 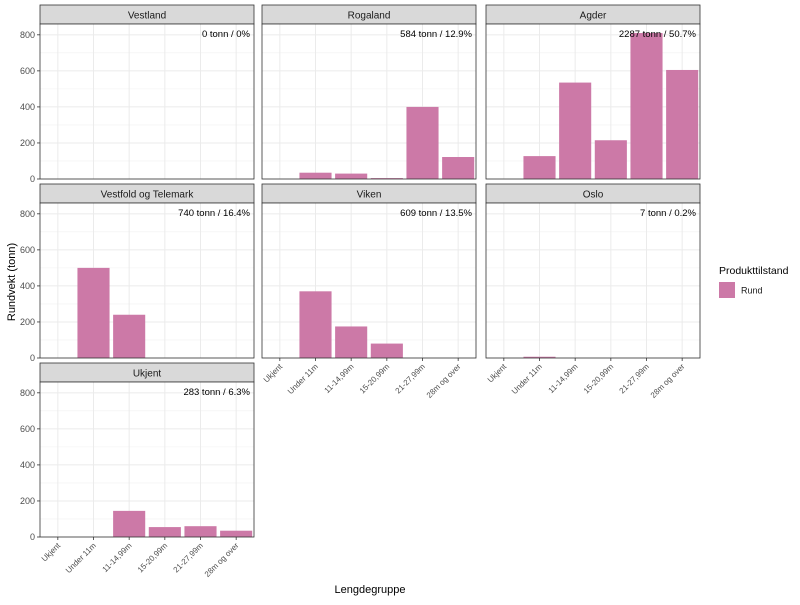 I want to click on bar-viken-15-20-99m, so click(x=386, y=350).